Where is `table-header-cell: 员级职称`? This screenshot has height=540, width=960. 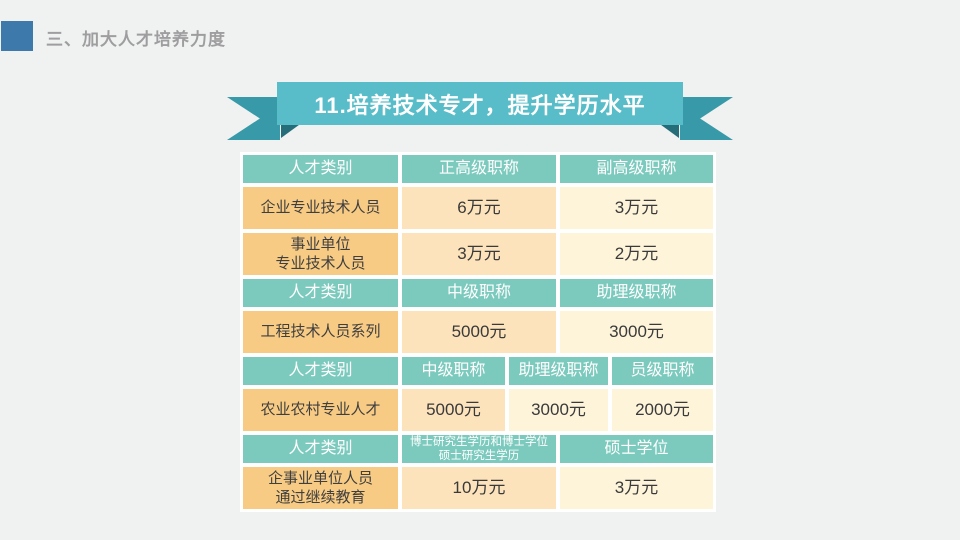 table-header-cell: 员级职称 is located at coordinates (662, 371).